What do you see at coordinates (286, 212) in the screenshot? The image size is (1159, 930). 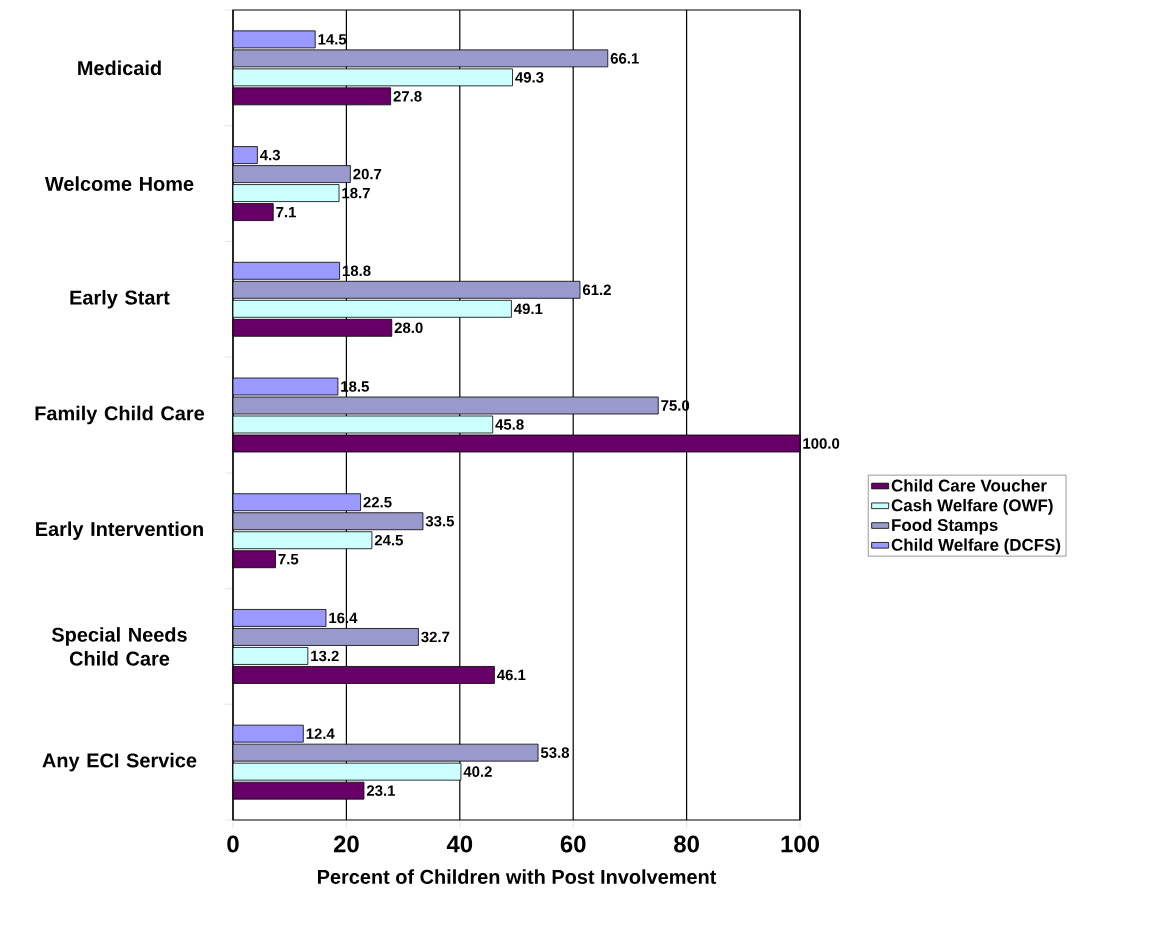 I see `data-label: 7.1` at bounding box center [286, 212].